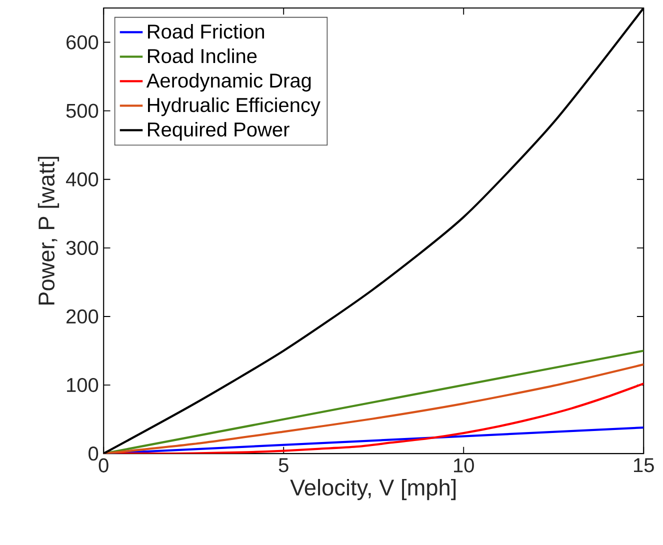  Describe the element at coordinates (283, 465) in the screenshot. I see `x-tick-label: 5` at that location.